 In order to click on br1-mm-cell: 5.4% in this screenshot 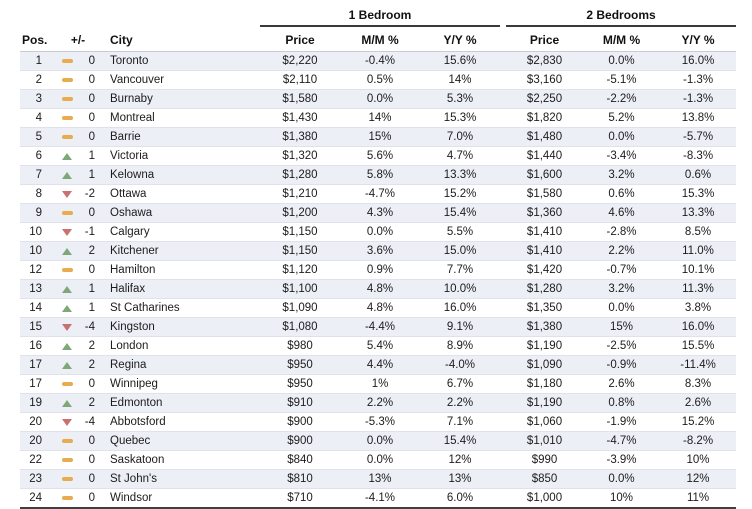, I will do `click(380, 346)`.